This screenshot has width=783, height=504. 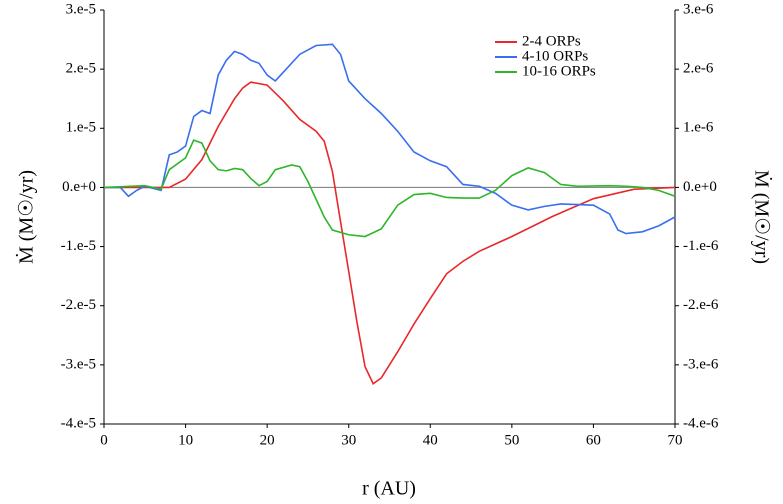 What do you see at coordinates (511, 440) in the screenshot?
I see `x-tick-label: 50` at bounding box center [511, 440].